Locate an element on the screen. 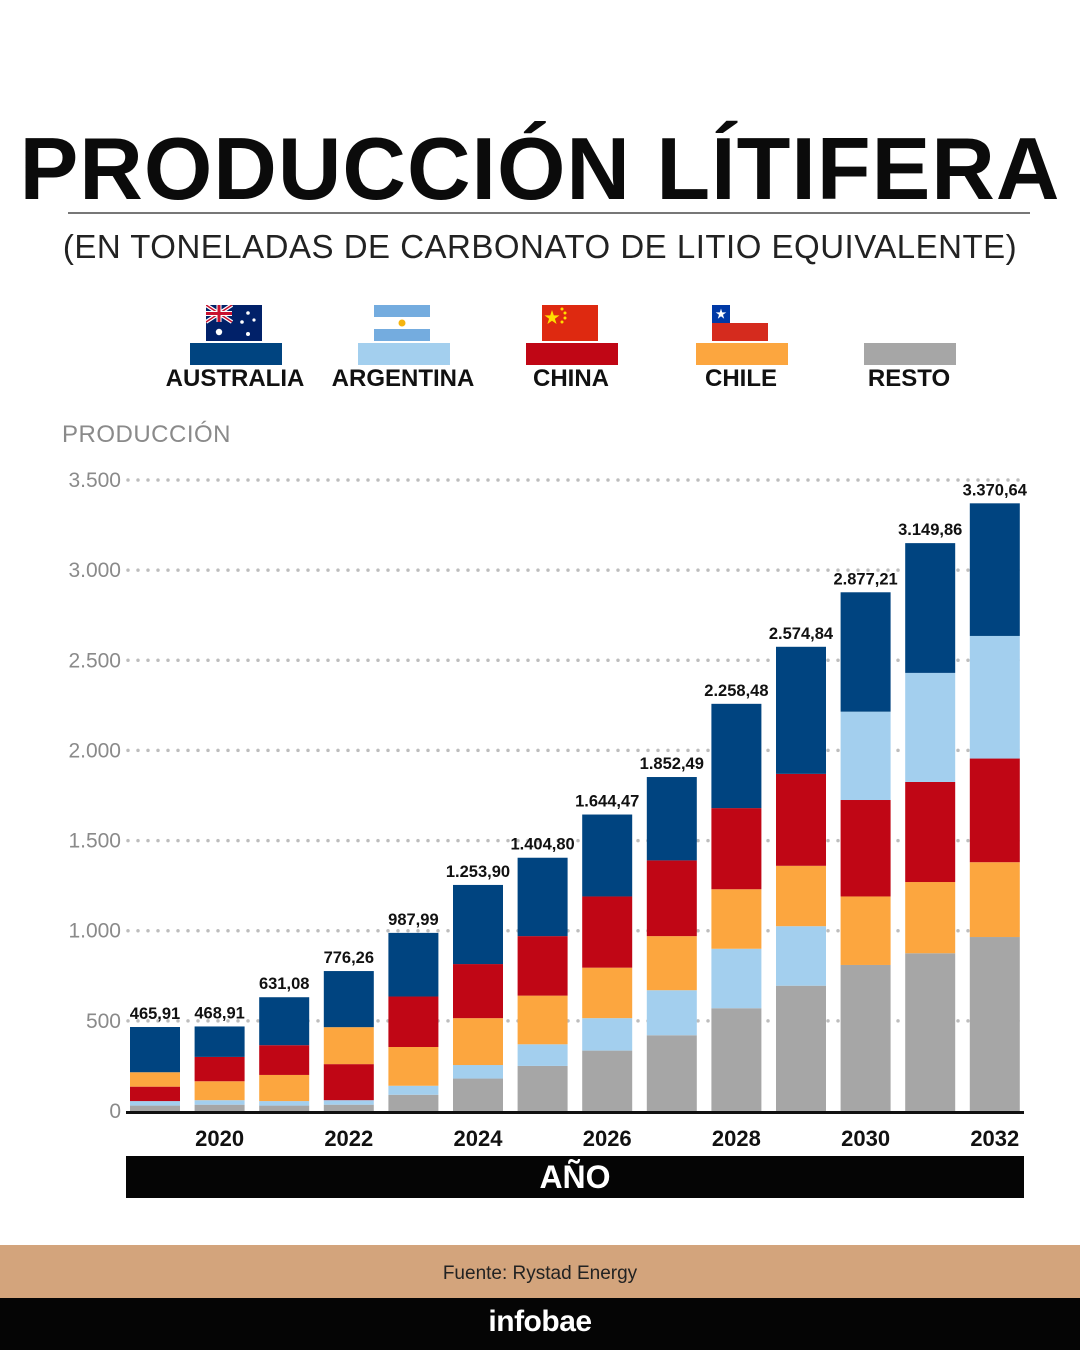 The height and width of the screenshot is (1350, 1080). x-axis-title: AÑO is located at coordinates (575, 1177).